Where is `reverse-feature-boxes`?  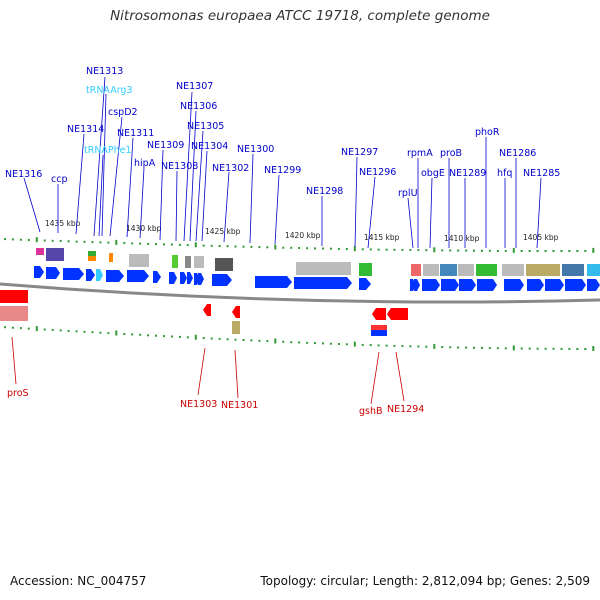 reverse-feature-boxes is located at coordinates (193, 321).